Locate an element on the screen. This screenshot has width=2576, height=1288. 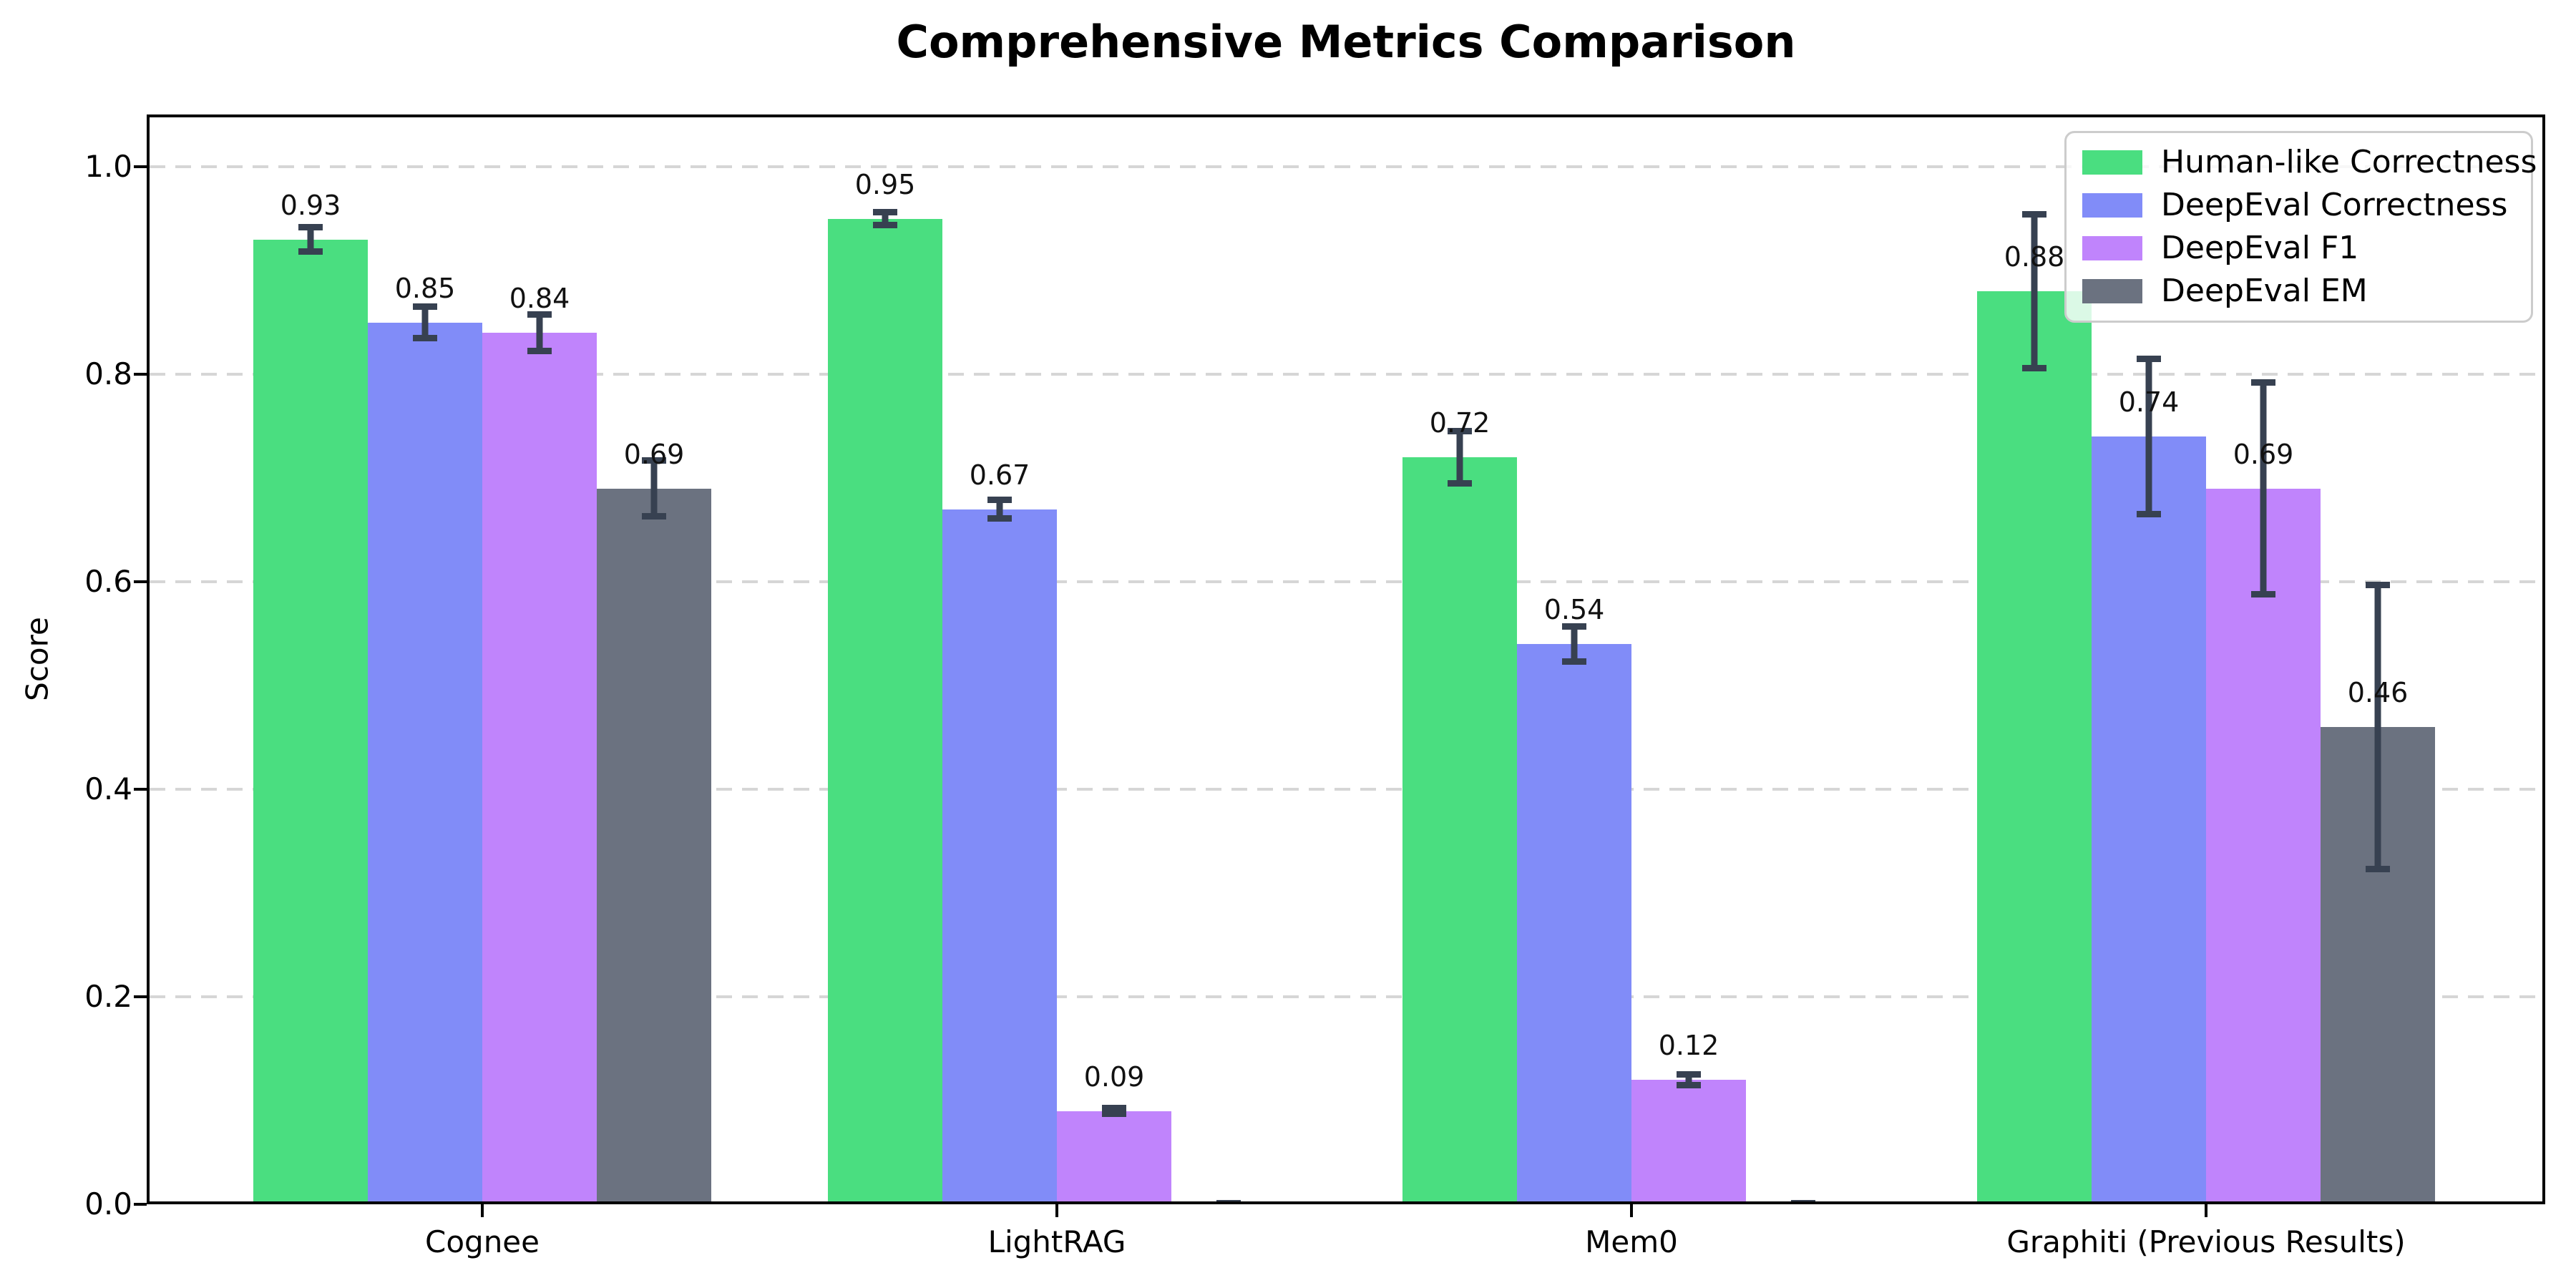
y-tick-label: 0.8 is located at coordinates (108, 373).